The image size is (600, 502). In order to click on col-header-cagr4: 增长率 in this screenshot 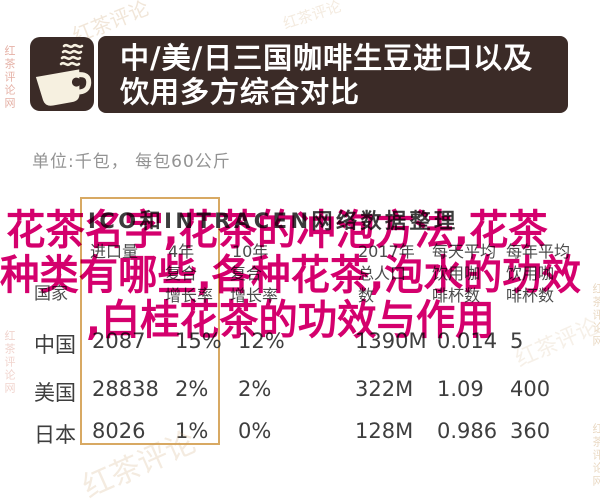, I will do `click(189, 295)`.